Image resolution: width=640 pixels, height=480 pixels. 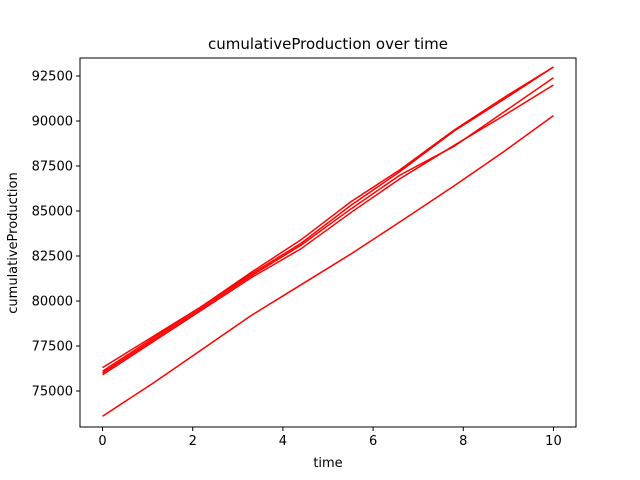 I want to click on y-axis-ticks: 75000 77500 80000 82500 85000 87500 90000 92500, so click(x=56, y=235).